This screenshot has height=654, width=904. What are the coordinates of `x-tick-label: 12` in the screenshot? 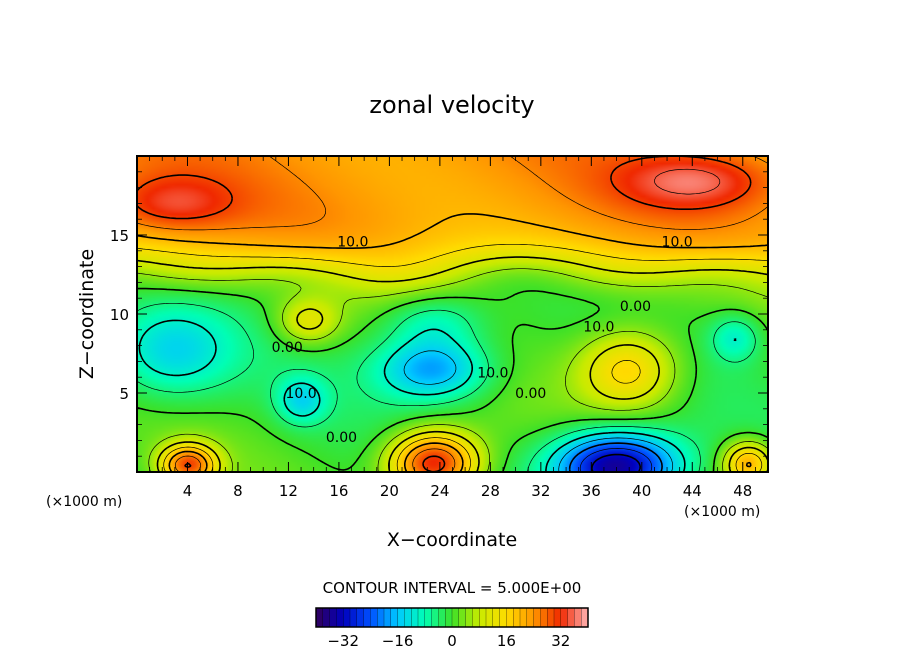 It's located at (288, 491).